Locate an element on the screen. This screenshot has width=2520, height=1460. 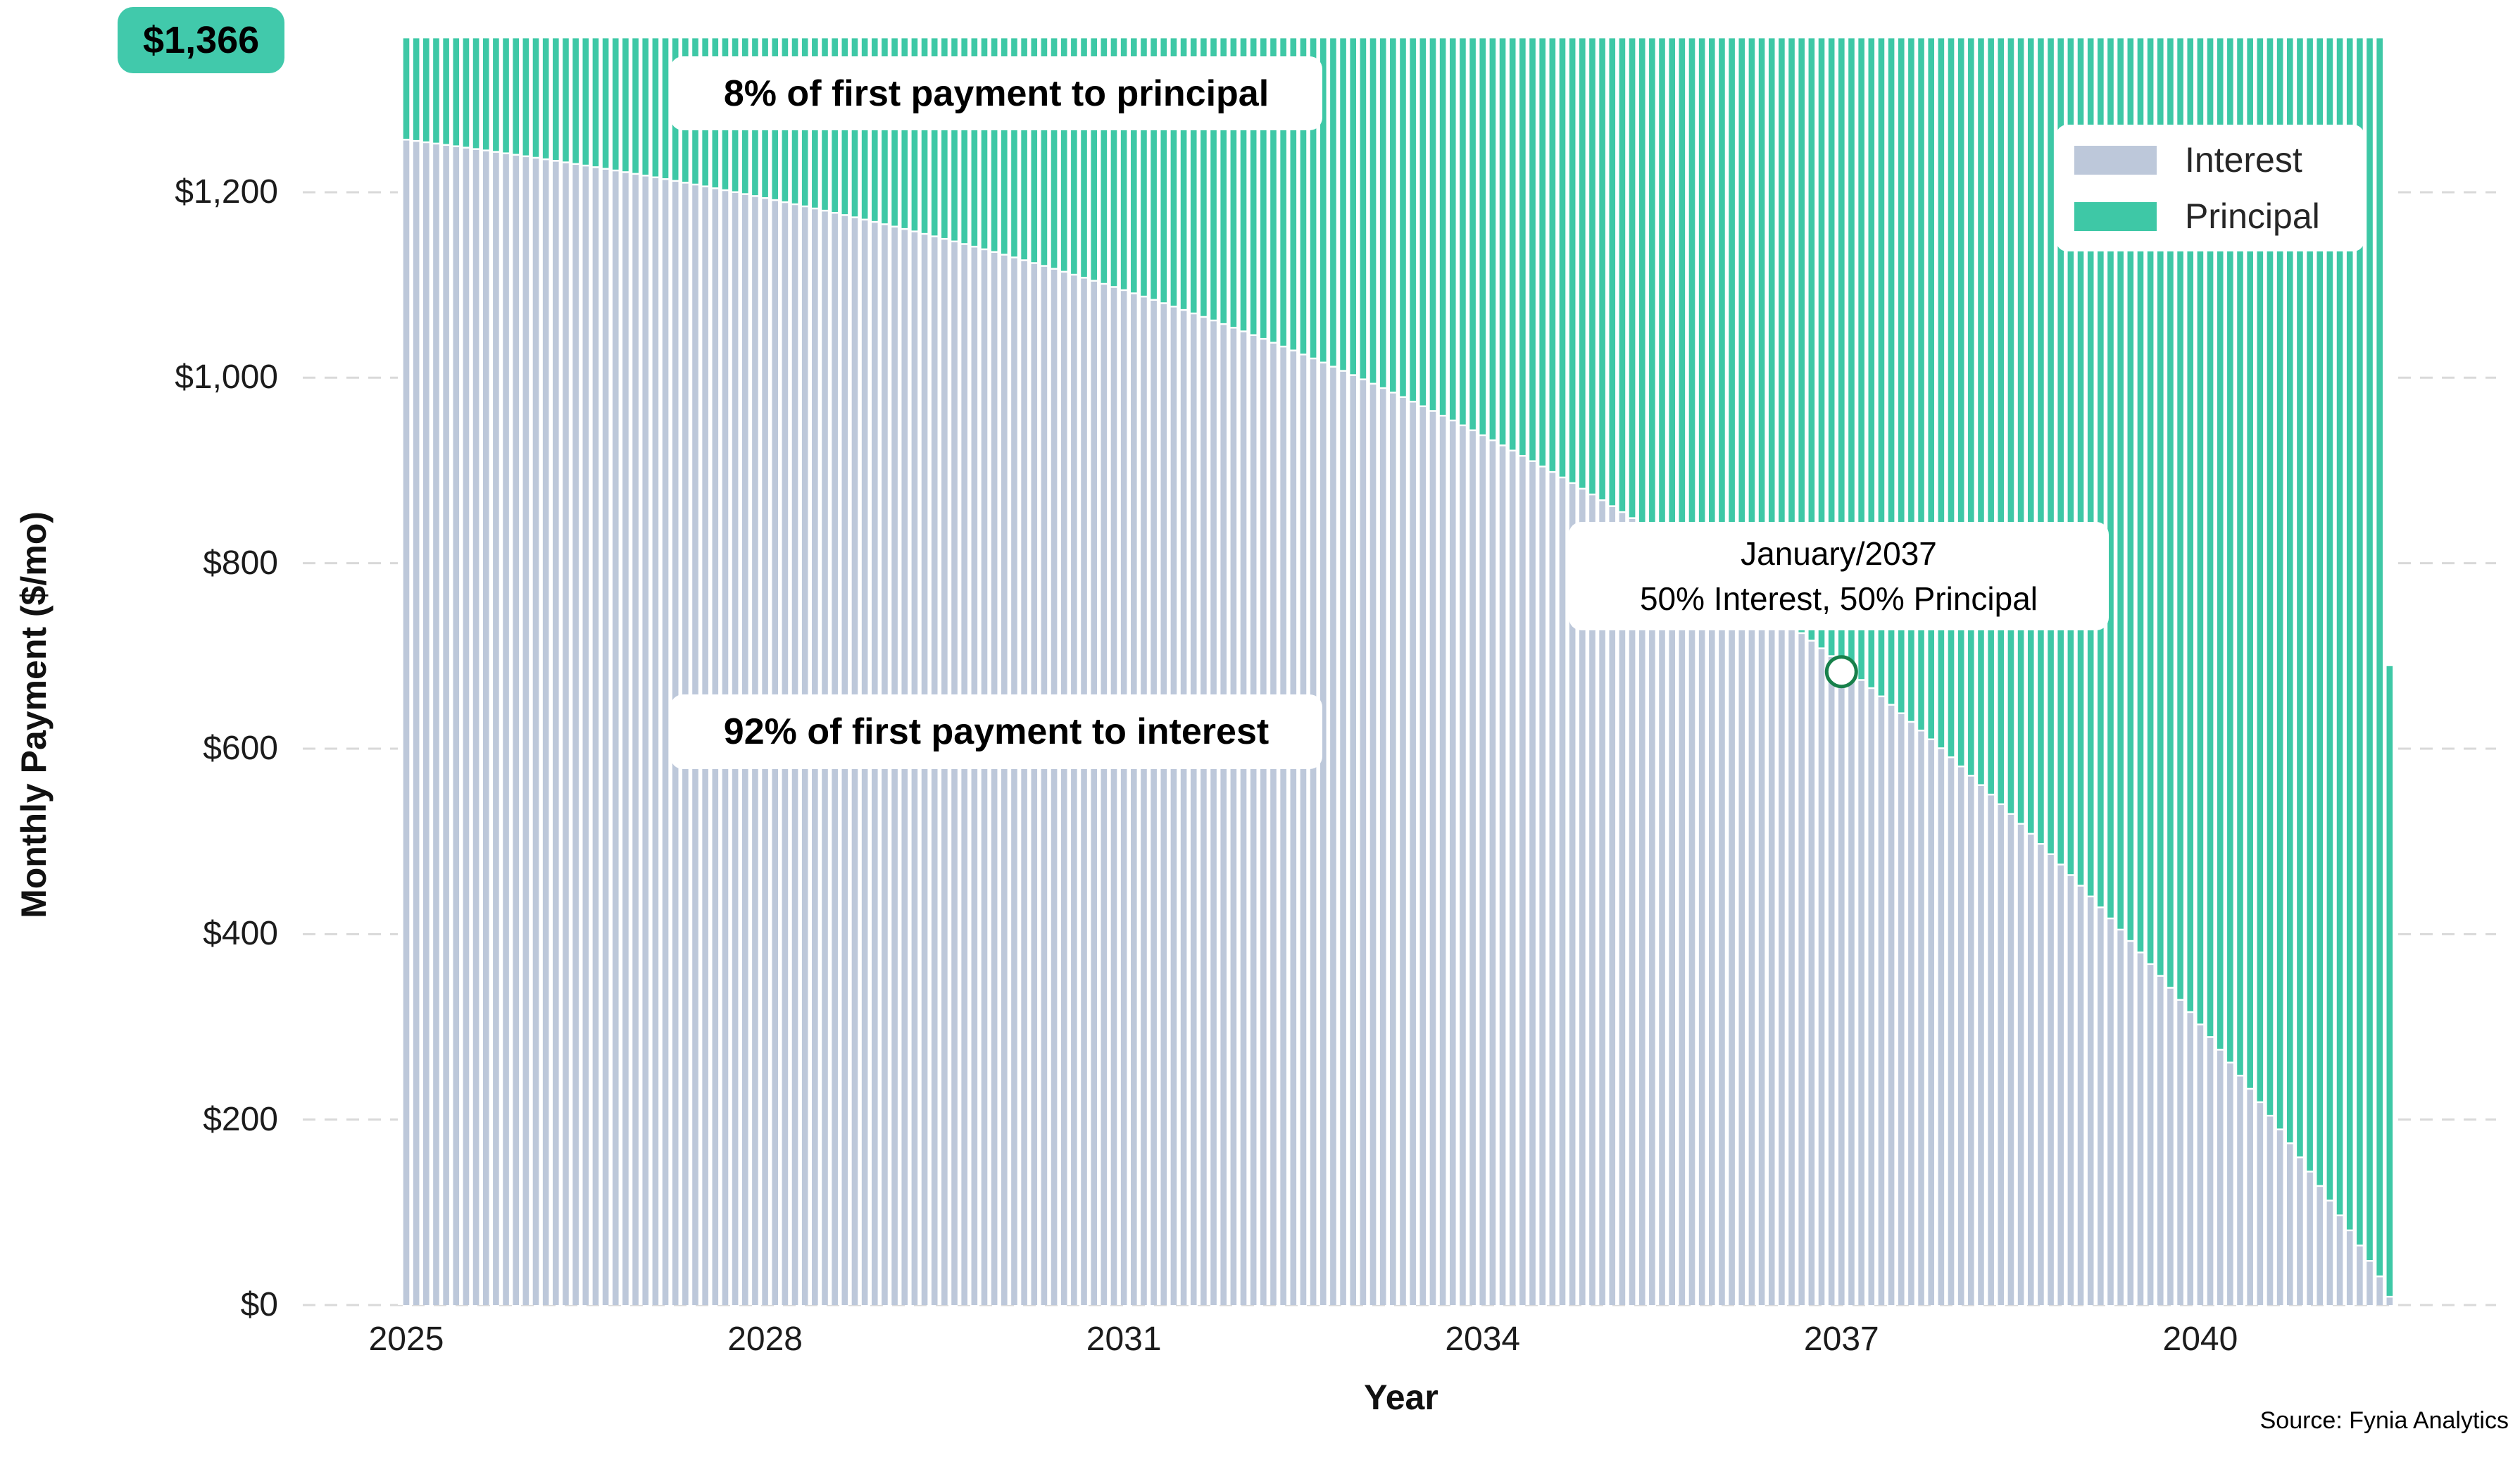
legend-item-interest: Interest is located at coordinates (2219, 159).